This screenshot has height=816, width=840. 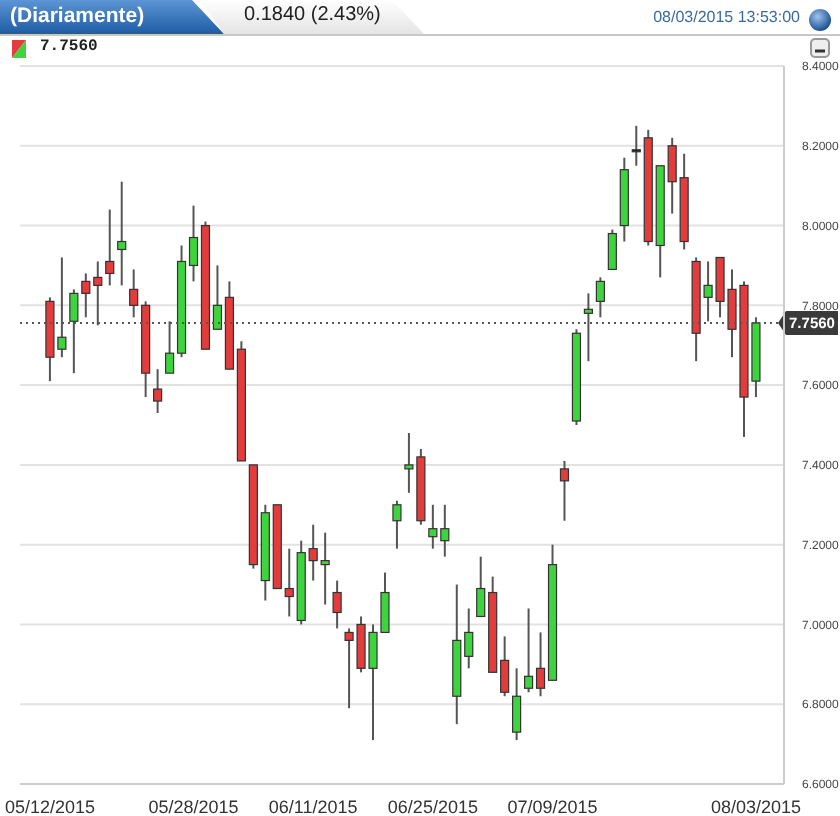 I want to click on x-tick-label: 06/11/2015, so click(x=313, y=806).